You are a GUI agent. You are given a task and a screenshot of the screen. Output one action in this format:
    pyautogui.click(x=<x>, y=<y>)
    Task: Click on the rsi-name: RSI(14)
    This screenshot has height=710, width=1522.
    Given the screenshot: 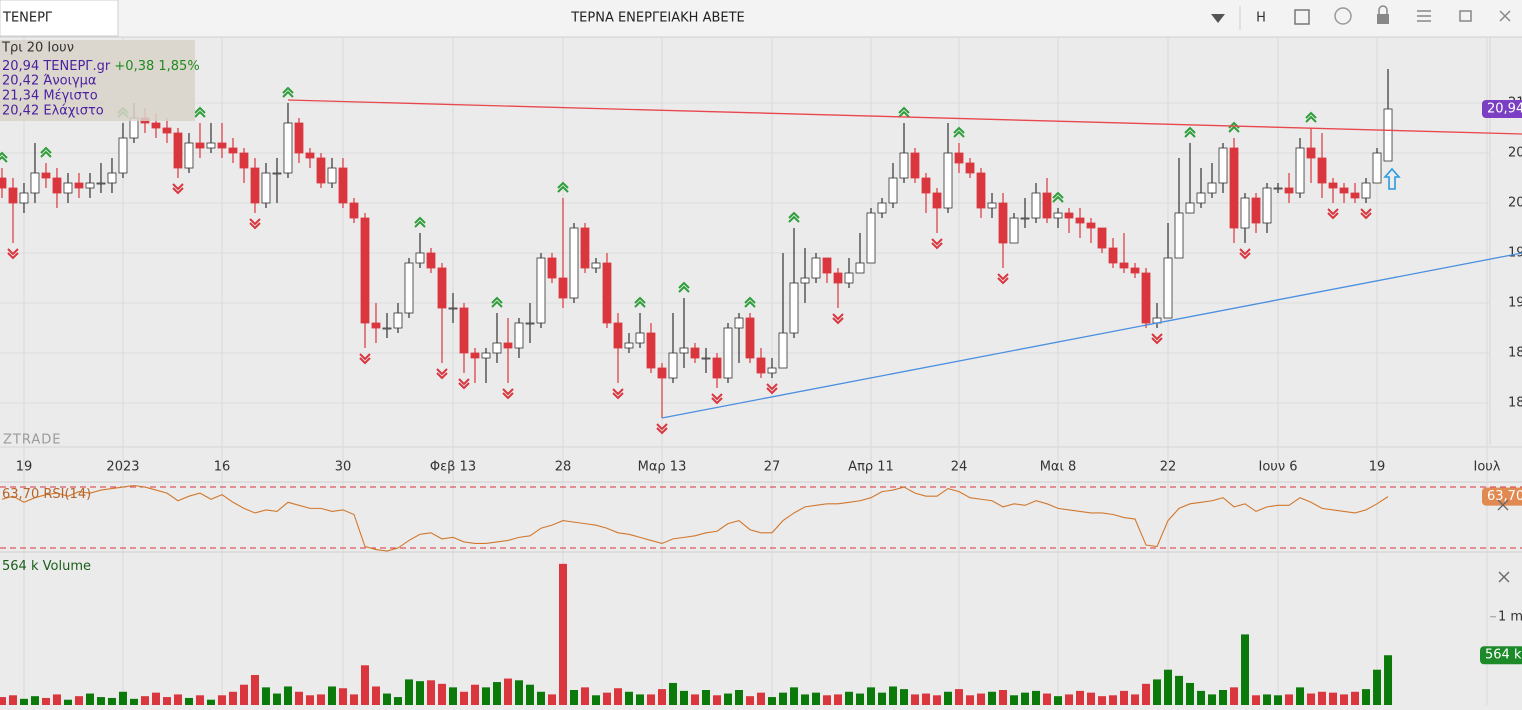 What is the action you would take?
    pyautogui.click(x=67, y=494)
    